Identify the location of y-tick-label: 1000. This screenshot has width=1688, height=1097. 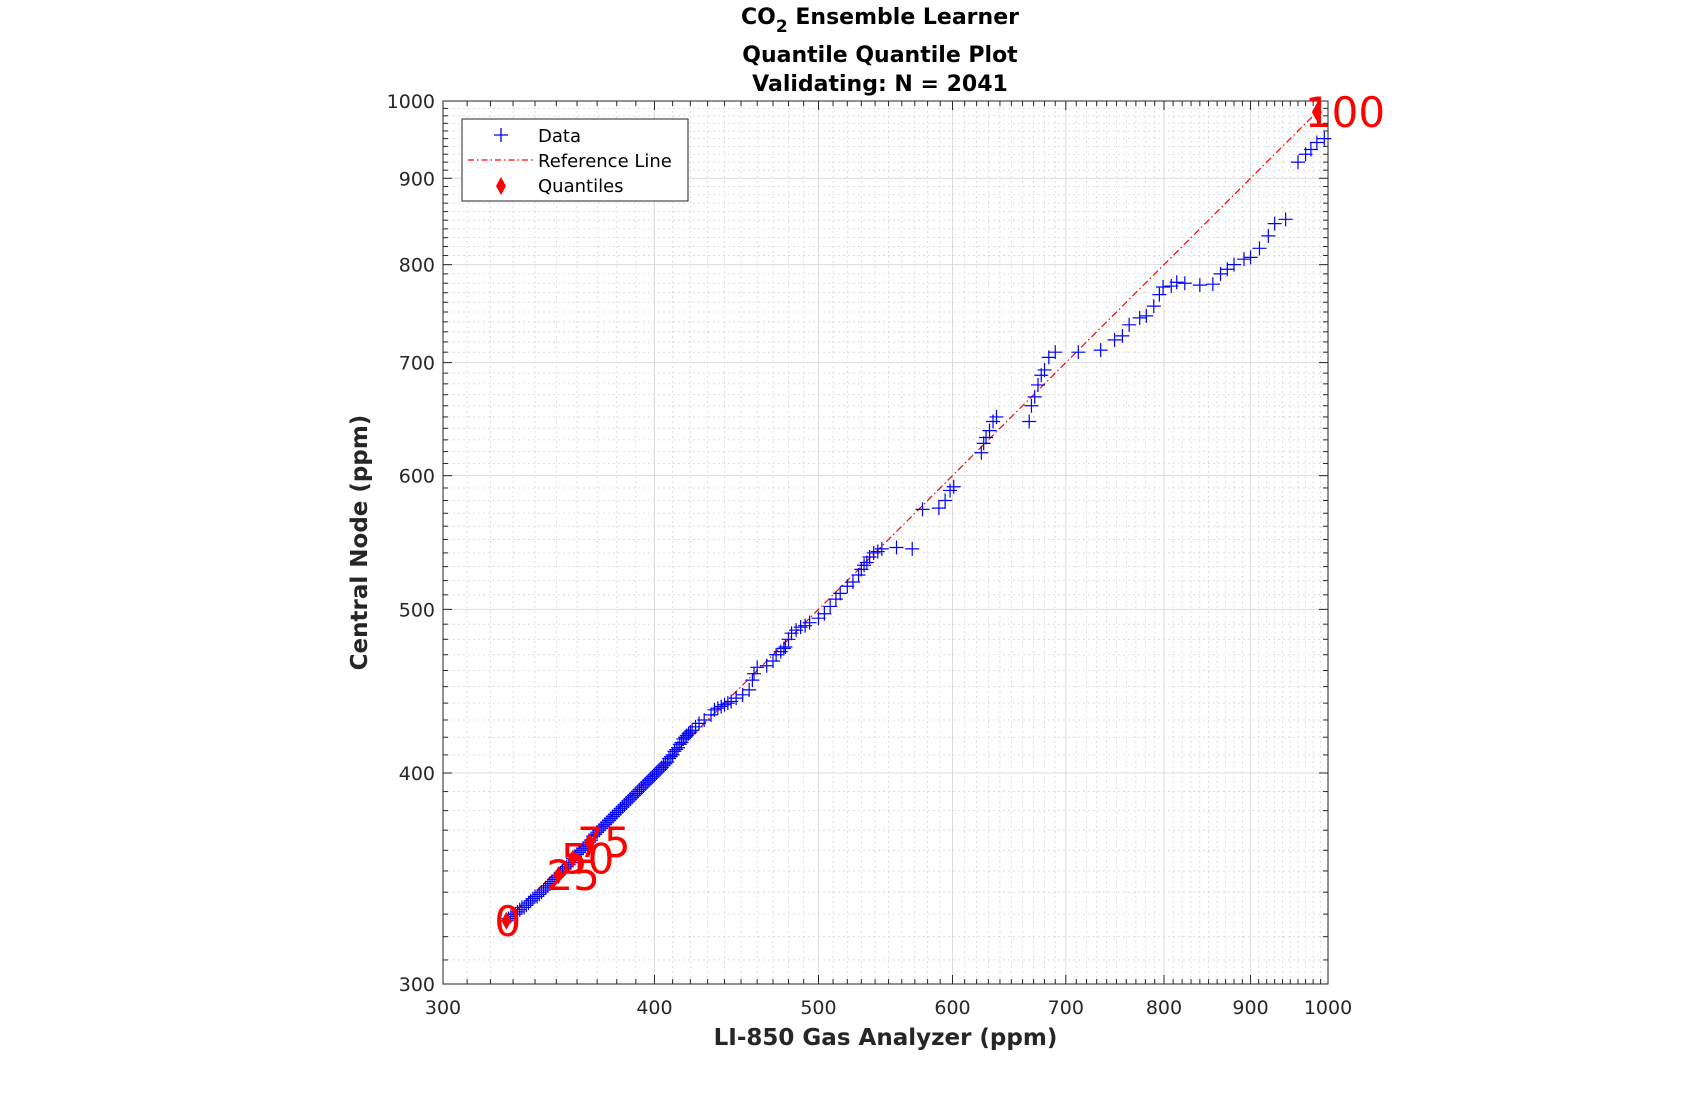
(411, 102).